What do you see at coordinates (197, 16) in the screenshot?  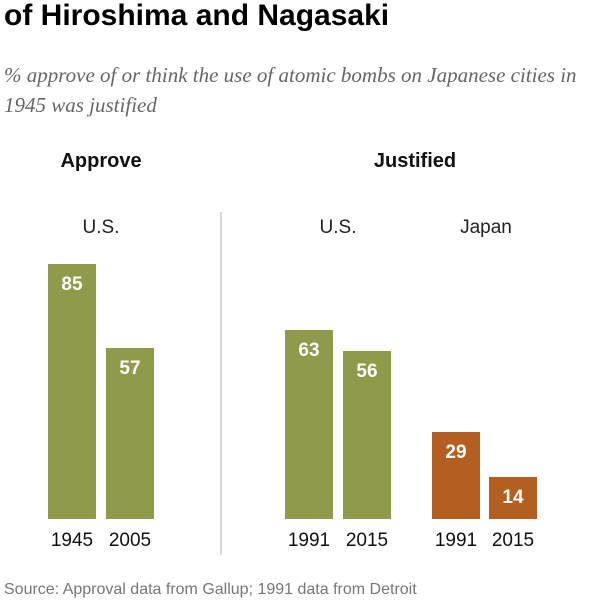 I see `chart-title: of Hiroshima and Nagasaki` at bounding box center [197, 16].